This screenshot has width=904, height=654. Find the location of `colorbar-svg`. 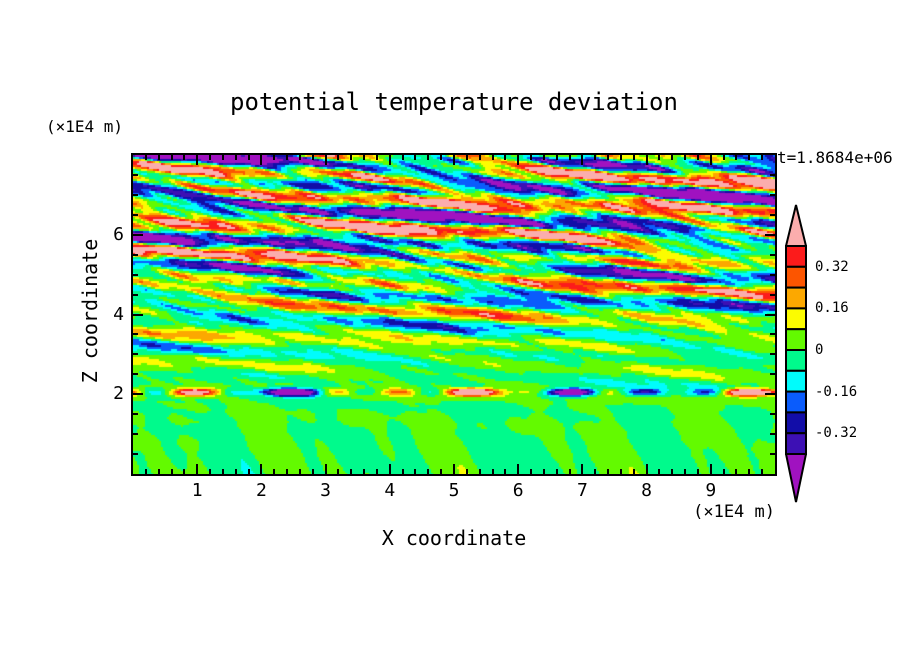

colorbar-svg is located at coordinates (796, 353).